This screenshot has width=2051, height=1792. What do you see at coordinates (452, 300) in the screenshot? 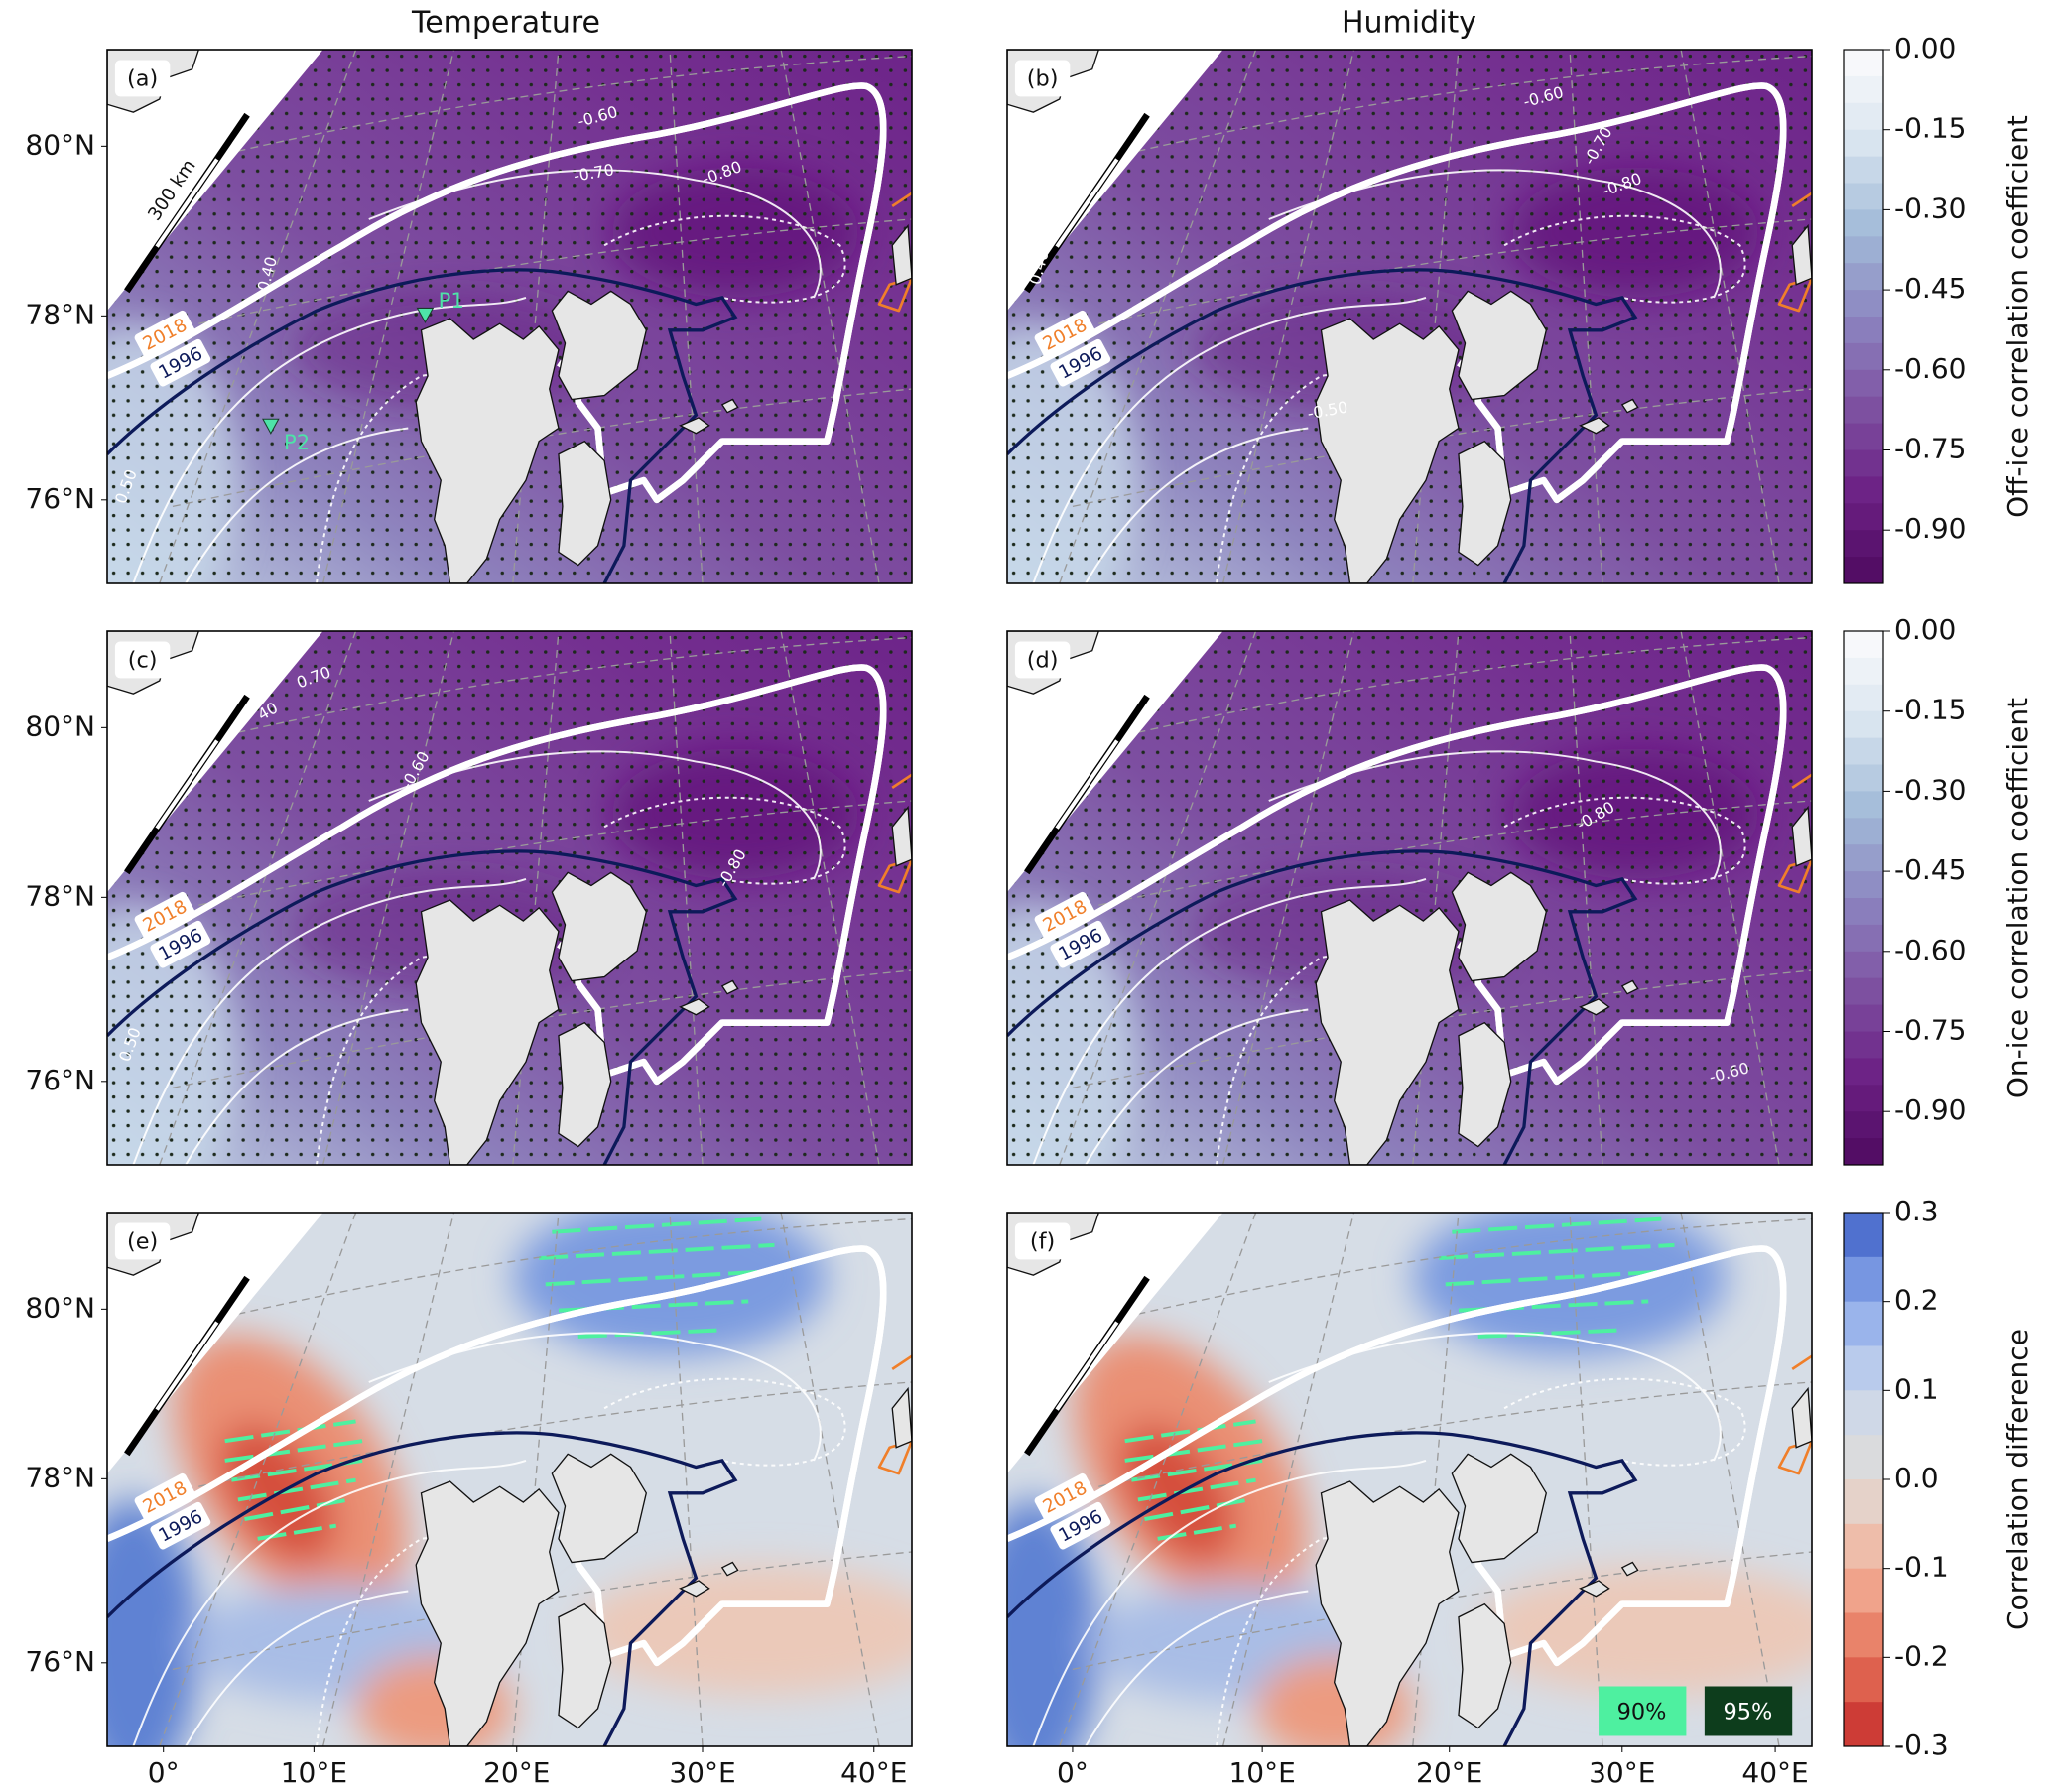
I see `station-label: P1` at bounding box center [452, 300].